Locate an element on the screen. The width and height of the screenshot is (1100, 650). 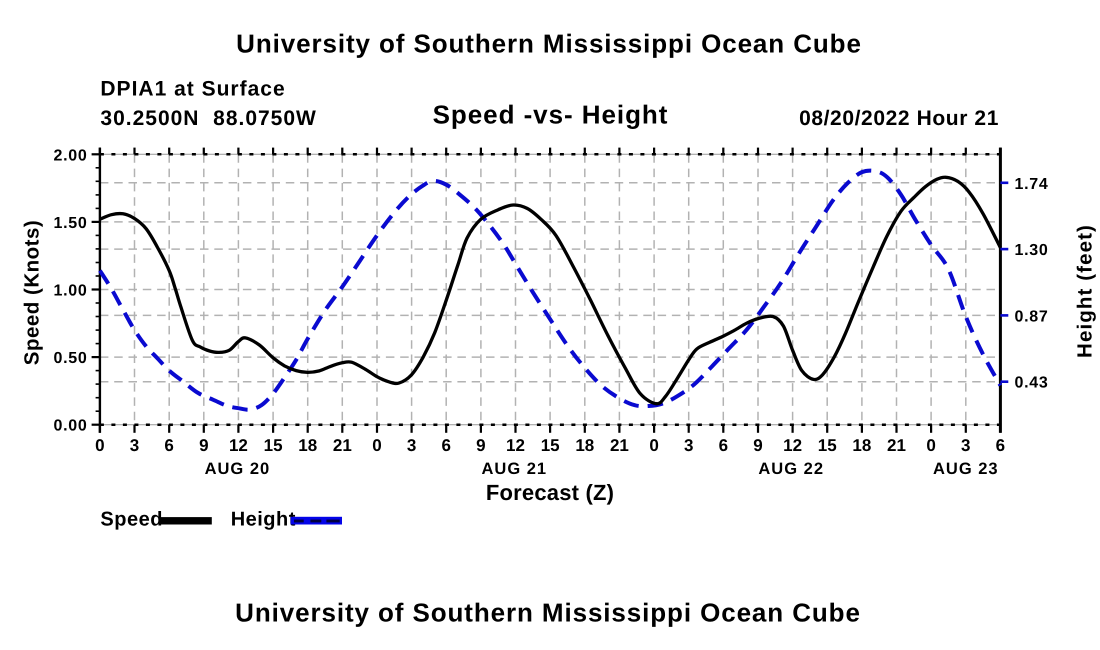
svg-text: DPIA1 at Surface is located at coordinates (192, 89).